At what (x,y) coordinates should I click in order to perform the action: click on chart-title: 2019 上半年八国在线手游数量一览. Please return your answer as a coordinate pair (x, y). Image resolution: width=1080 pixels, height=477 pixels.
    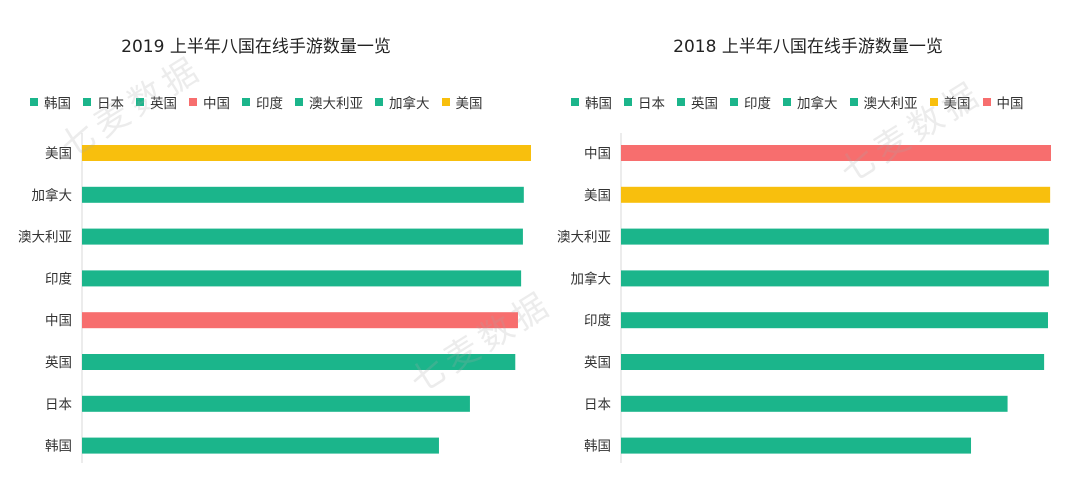
    Looking at the image, I should click on (256, 47).